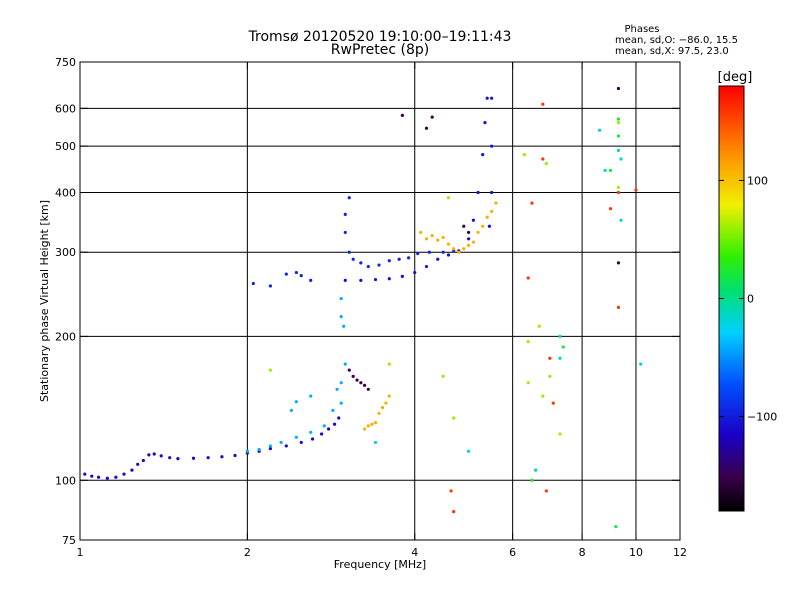 The height and width of the screenshot is (600, 800). What do you see at coordinates (65, 62) in the screenshot?
I see `y-tick-label: 750` at bounding box center [65, 62].